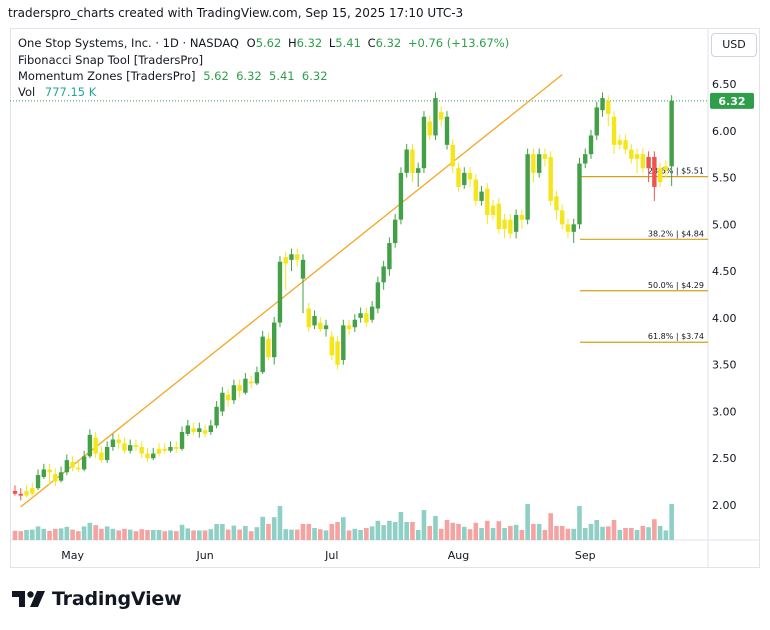 This screenshot has height=630, width=770. What do you see at coordinates (57, 92) in the screenshot?
I see `legend-volume-line: Vol 777.15 K` at bounding box center [57, 92].